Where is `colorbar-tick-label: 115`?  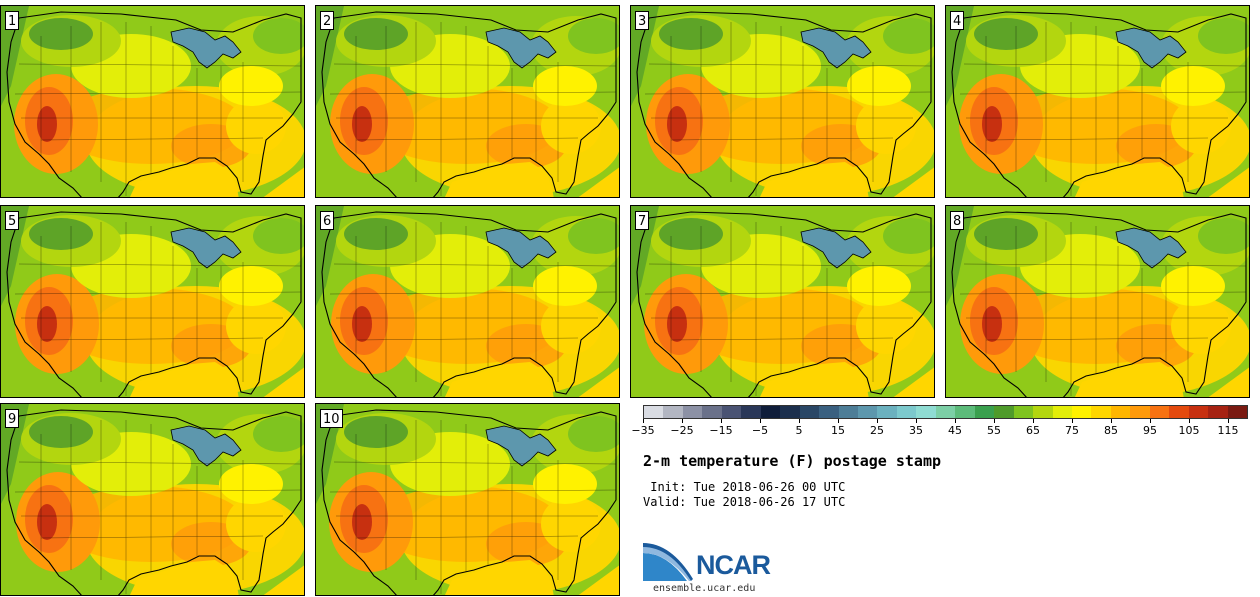 colorbar-tick-label: 115 is located at coordinates (1228, 430).